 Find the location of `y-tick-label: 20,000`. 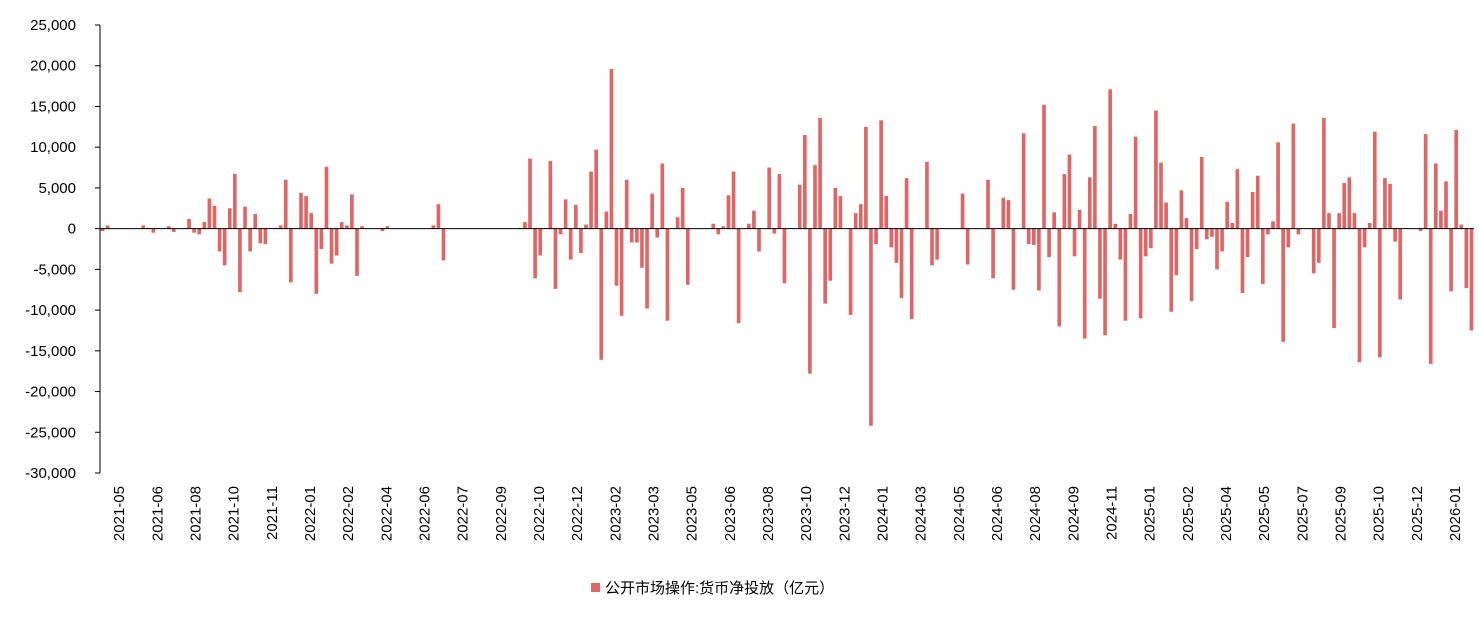

y-tick-label: 20,000 is located at coordinates (53, 66).